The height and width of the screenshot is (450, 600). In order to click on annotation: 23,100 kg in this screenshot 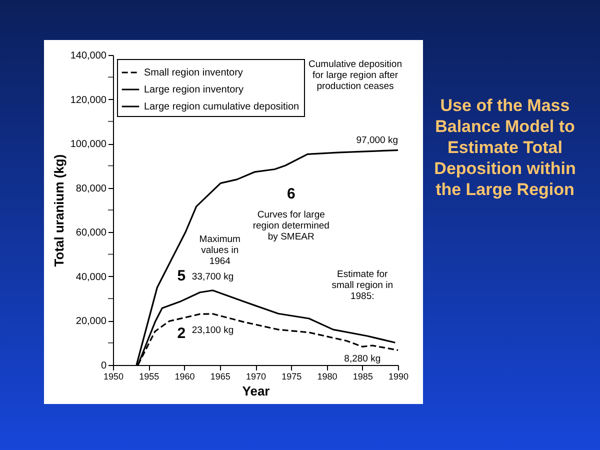, I will do `click(213, 330)`.